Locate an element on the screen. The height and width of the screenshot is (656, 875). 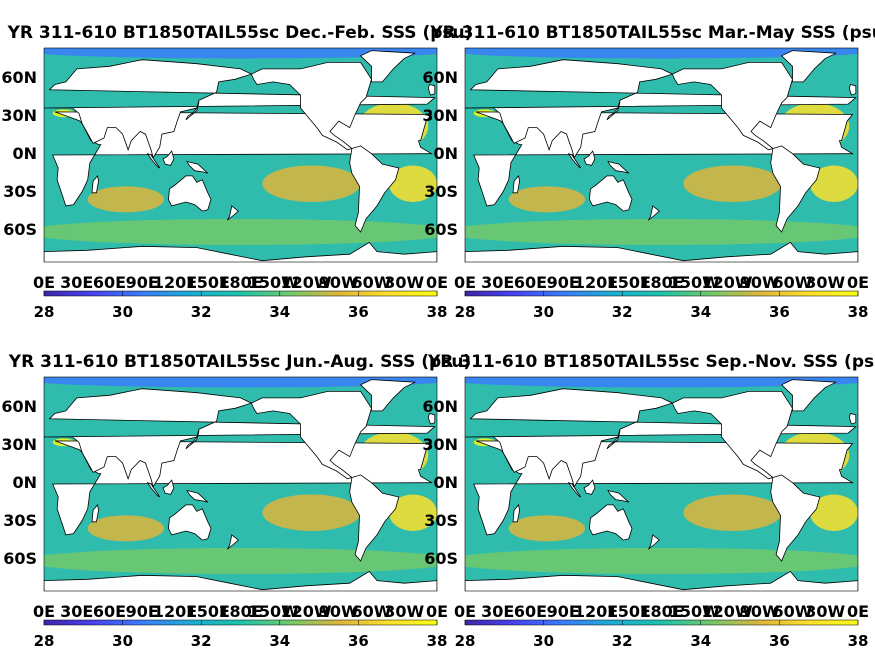
longitude-tick-label: 30W is located at coordinates (404, 611).